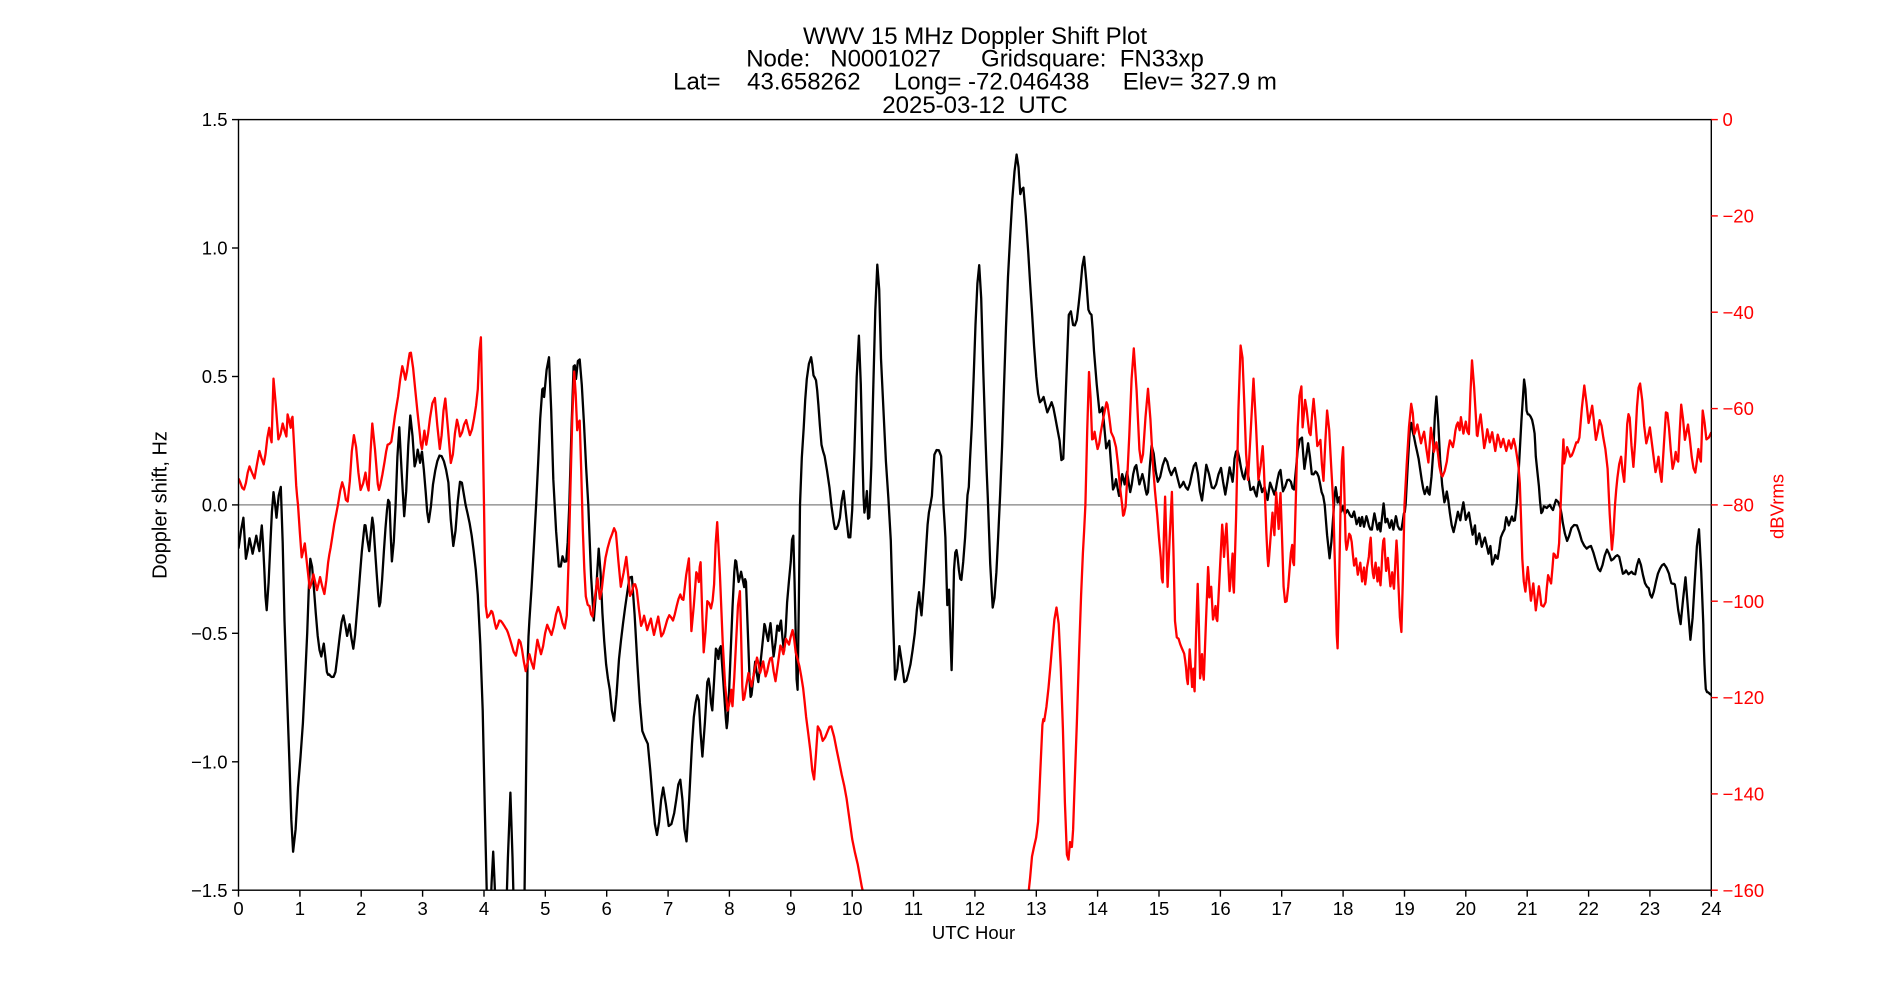  Describe the element at coordinates (215, 505) in the screenshot. I see `svg-text: 0.0` at that location.